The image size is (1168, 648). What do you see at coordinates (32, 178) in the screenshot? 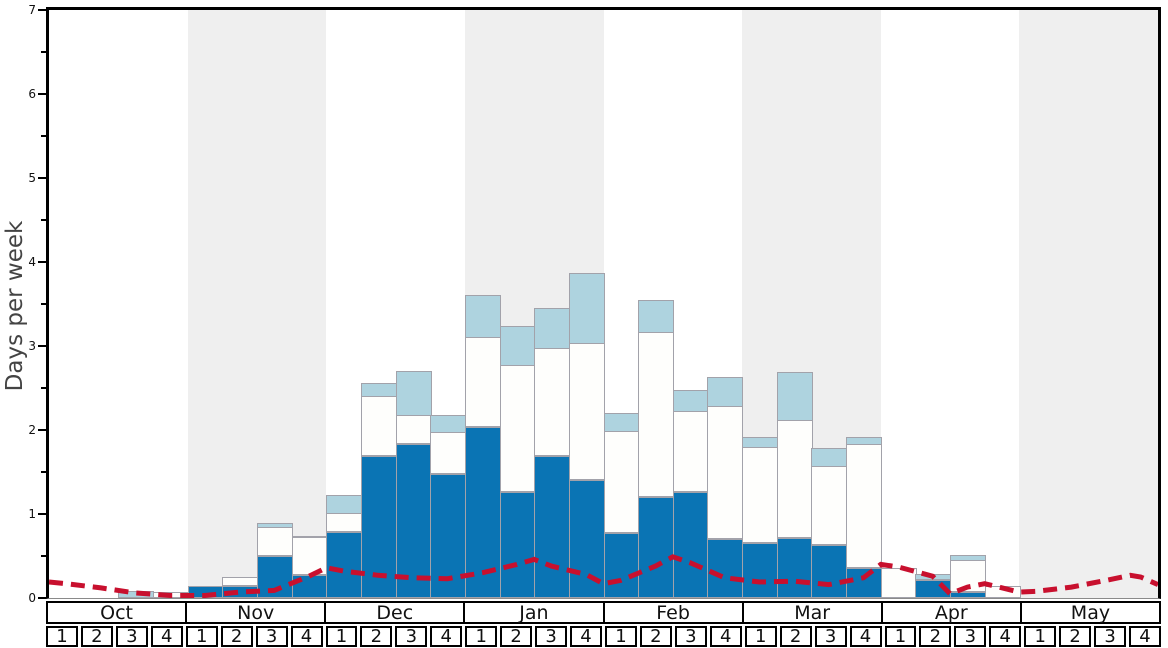
I see `y-tick-label: 5` at bounding box center [32, 178].